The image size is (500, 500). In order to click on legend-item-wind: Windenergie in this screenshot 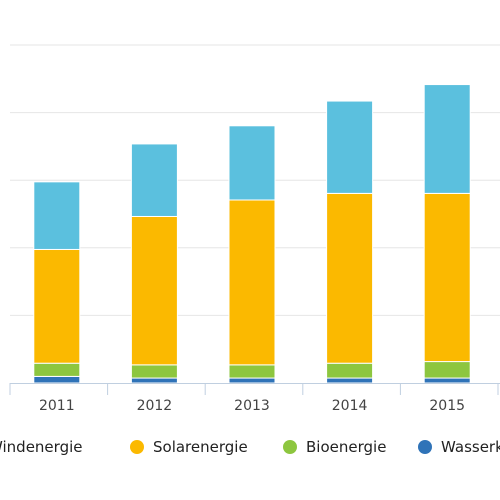, I will do `click(41, 447)`.